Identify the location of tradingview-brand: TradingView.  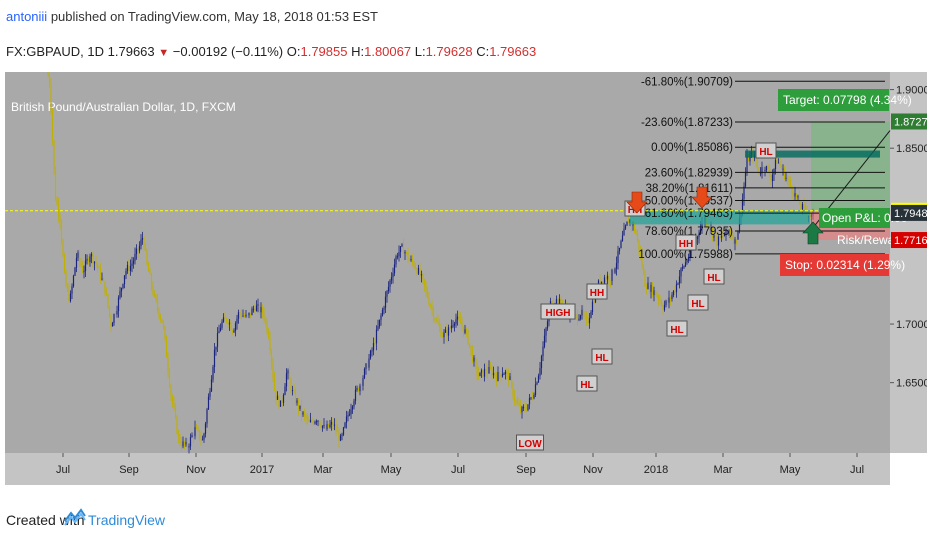
(127, 520).